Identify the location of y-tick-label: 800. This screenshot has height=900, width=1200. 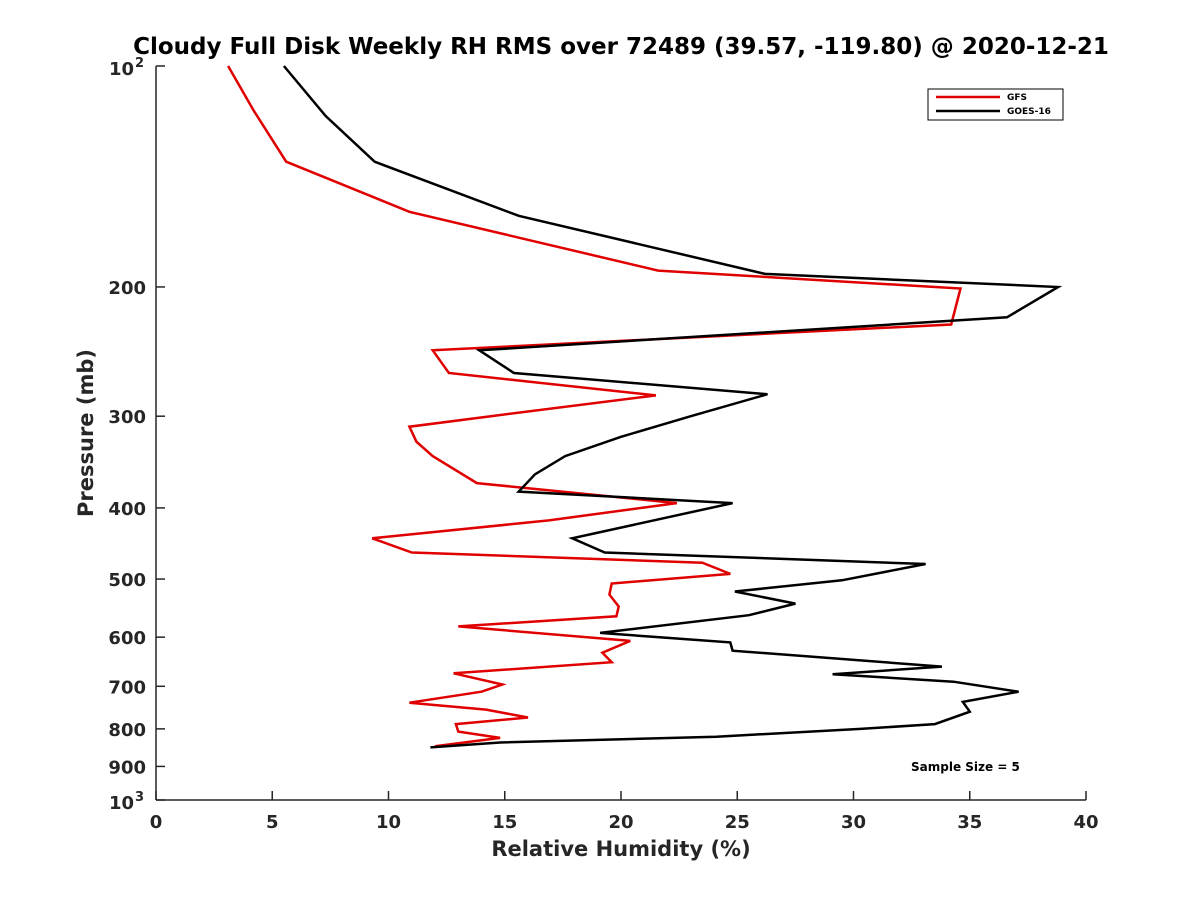
(127, 730).